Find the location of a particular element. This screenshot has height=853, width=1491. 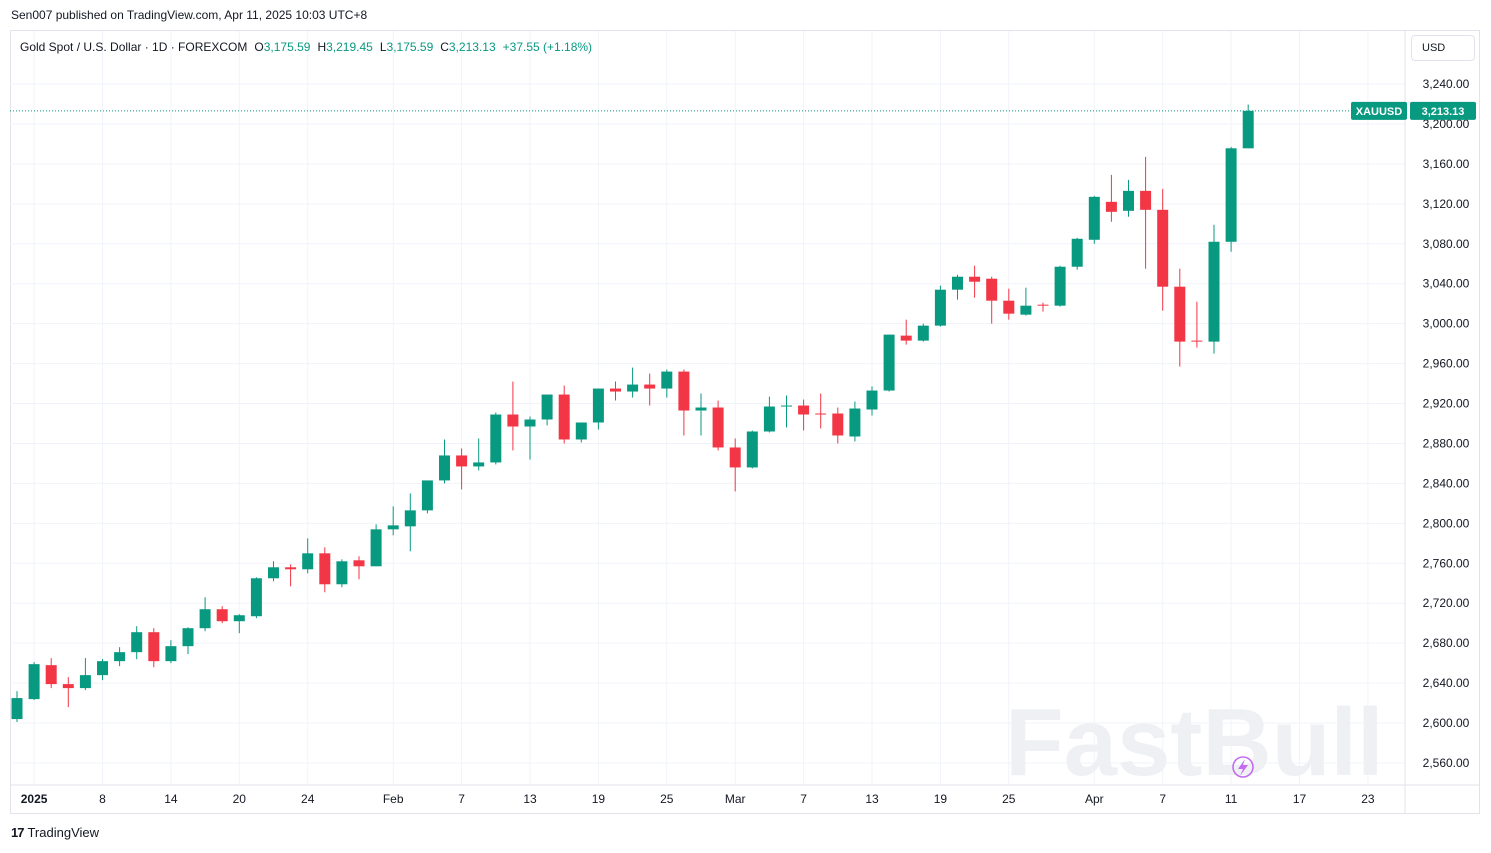

time-axis-label: 17 is located at coordinates (1300, 799).